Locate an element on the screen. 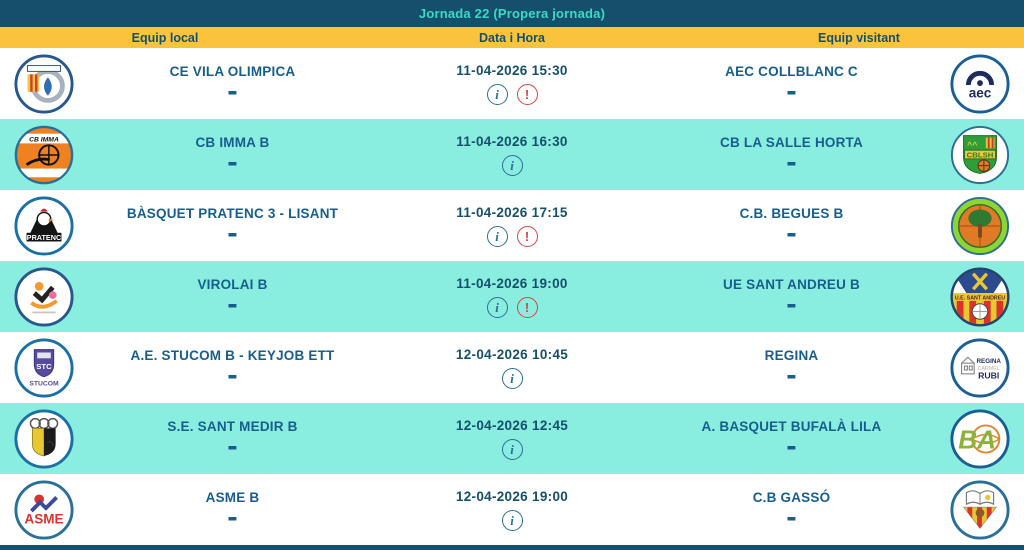  cb-begues-logo is located at coordinates (980, 225).